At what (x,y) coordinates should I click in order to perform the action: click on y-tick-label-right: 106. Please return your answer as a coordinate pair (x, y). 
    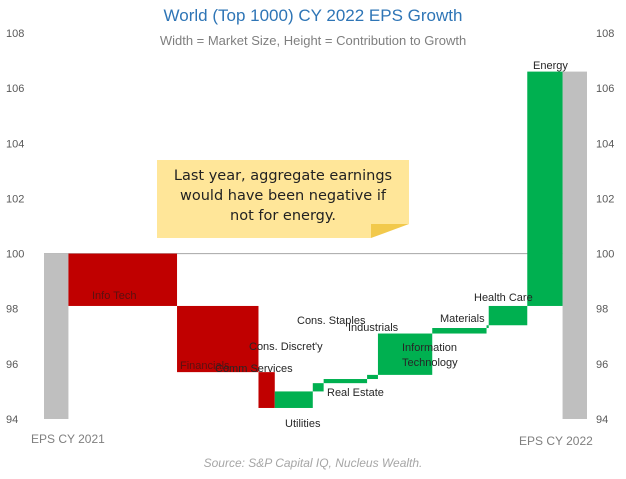
    Looking at the image, I should click on (605, 89).